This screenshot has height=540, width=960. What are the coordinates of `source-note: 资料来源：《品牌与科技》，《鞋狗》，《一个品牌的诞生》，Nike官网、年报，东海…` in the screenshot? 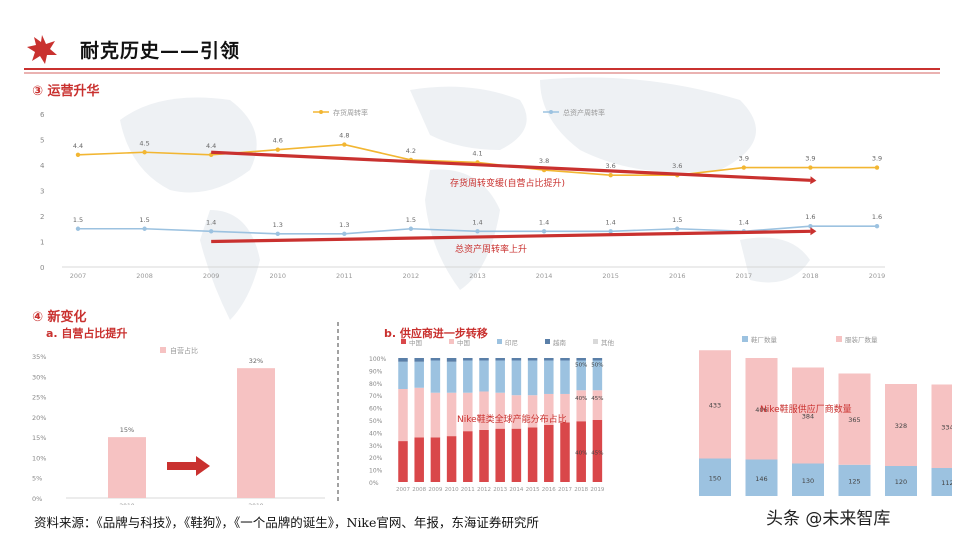 It's located at (286, 522).